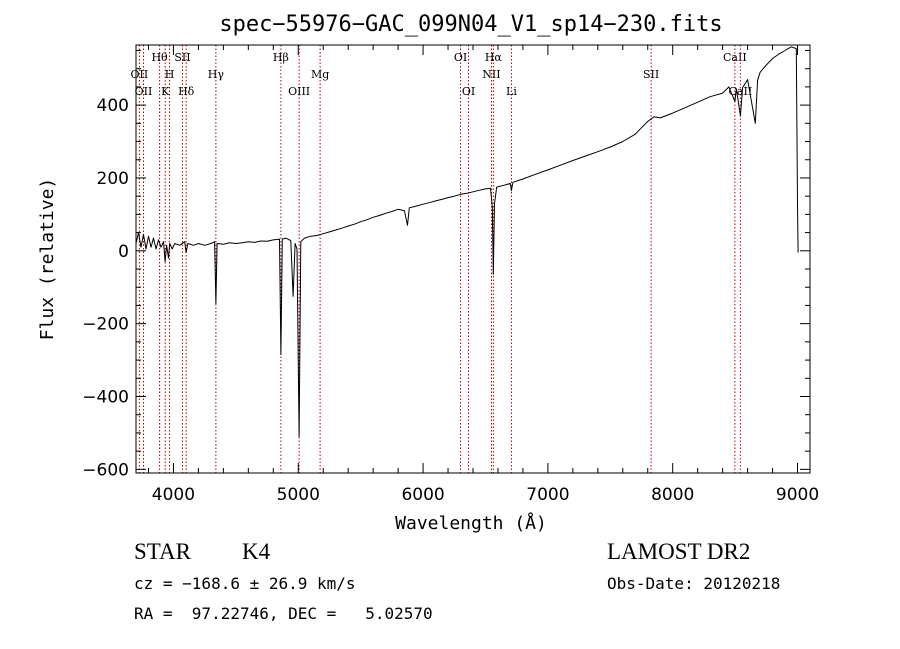 The image size is (900, 649). Describe the element at coordinates (113, 106) in the screenshot. I see `y-tick-label: 400` at that location.